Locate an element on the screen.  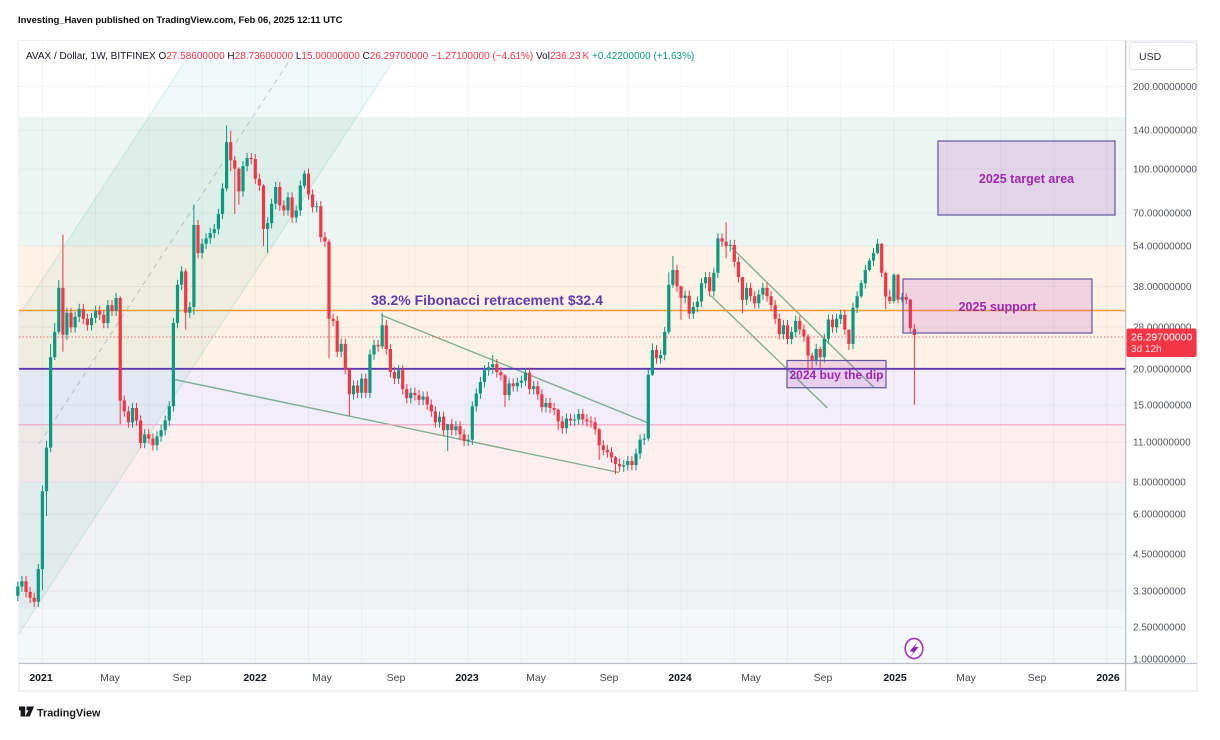
svg-text: 2026 is located at coordinates (1108, 678).